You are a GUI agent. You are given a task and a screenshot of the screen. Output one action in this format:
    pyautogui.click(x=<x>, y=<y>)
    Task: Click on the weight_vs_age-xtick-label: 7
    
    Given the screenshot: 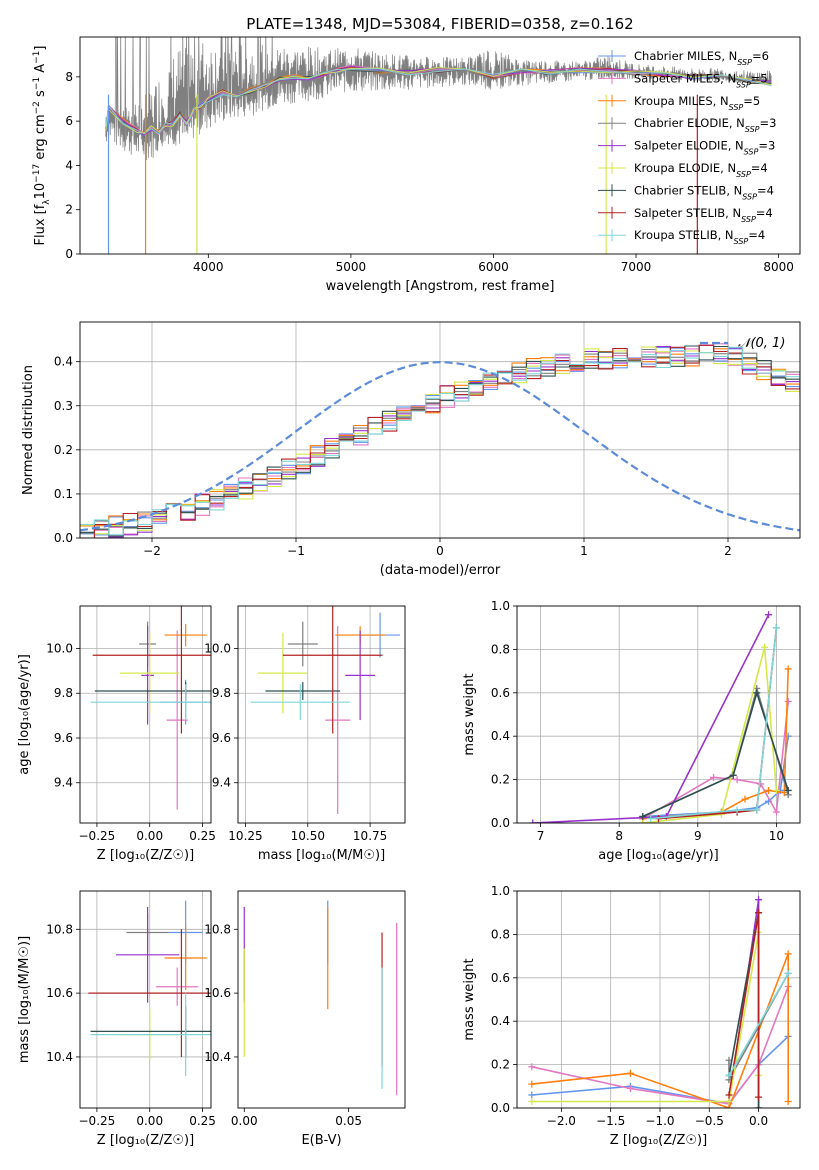 What is the action you would take?
    pyautogui.click(x=541, y=836)
    